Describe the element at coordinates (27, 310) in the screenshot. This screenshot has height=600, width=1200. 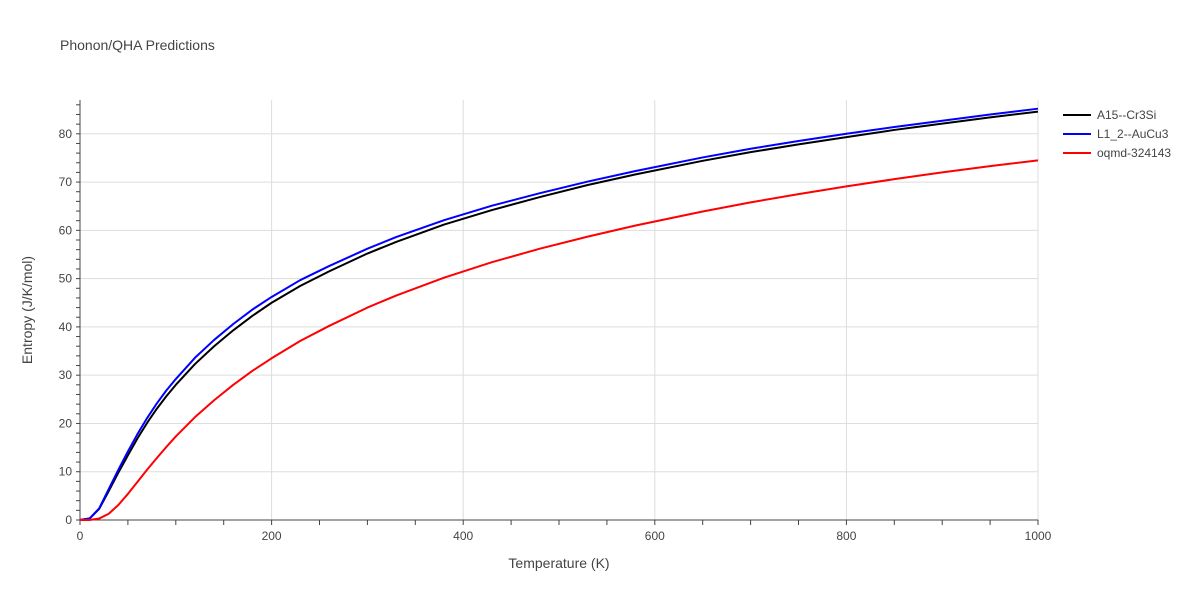
I see `y-axis-title: Entropy (J/K/mol)` at that location.